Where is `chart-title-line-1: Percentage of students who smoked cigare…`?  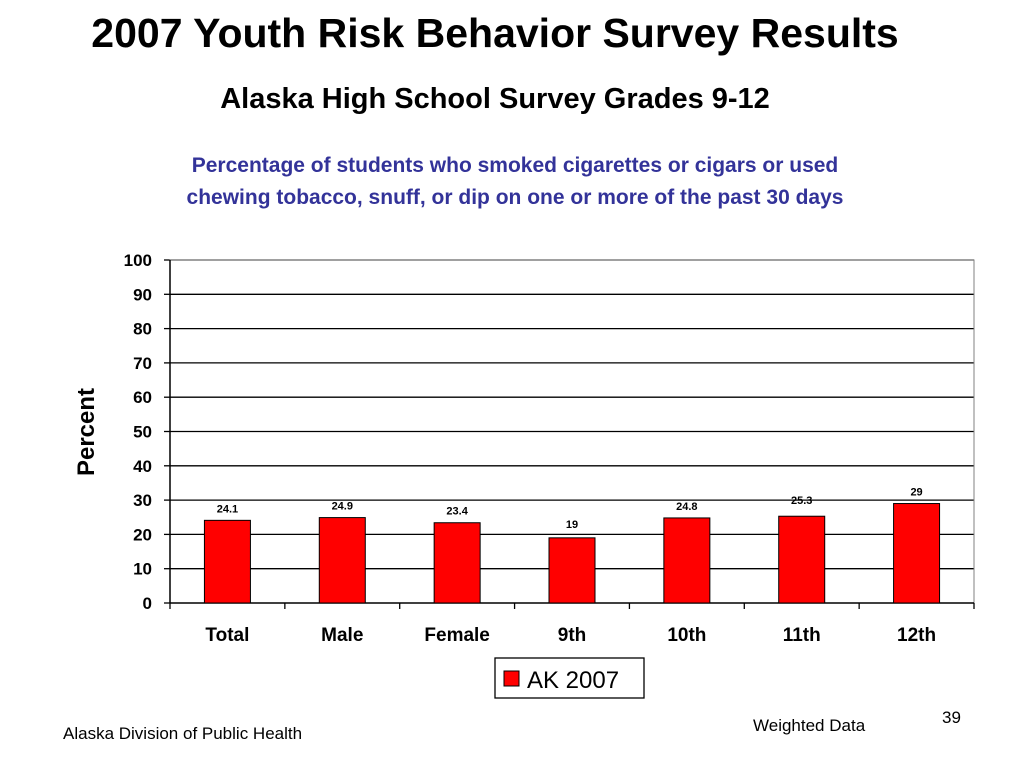
chart-title-line-1: Percentage of students who smoked cigare… is located at coordinates (515, 165).